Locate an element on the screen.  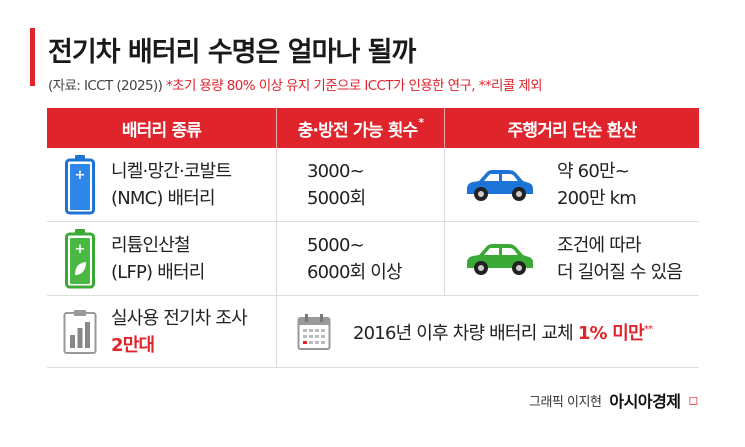
cycles-cell: 3000~ 5000회 is located at coordinates (361, 184).